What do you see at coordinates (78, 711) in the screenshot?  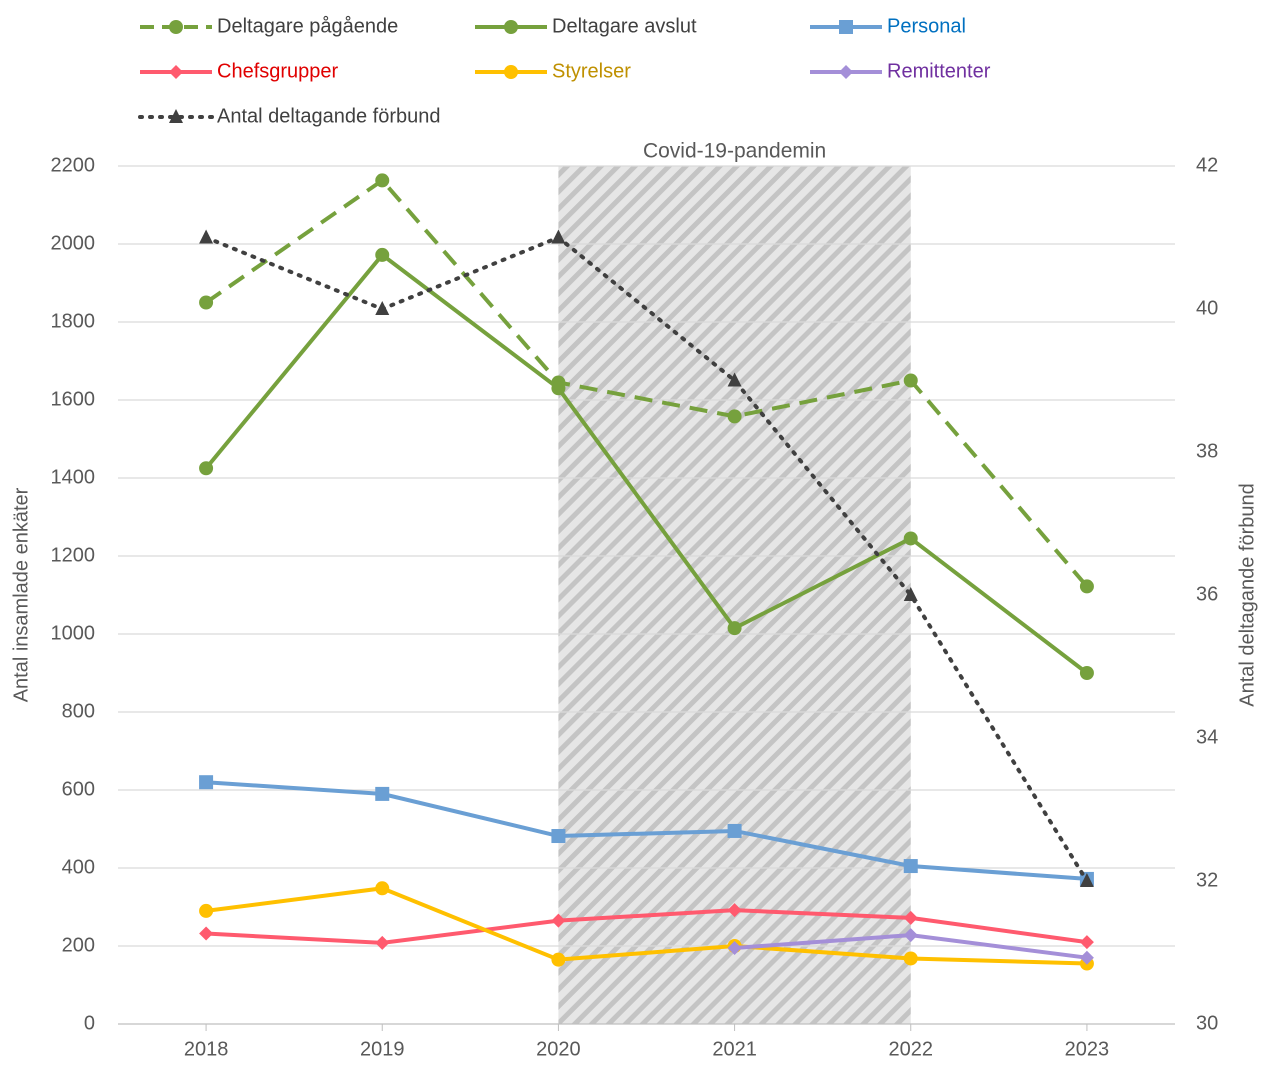 I see `y-tick-label: 800` at bounding box center [78, 711].